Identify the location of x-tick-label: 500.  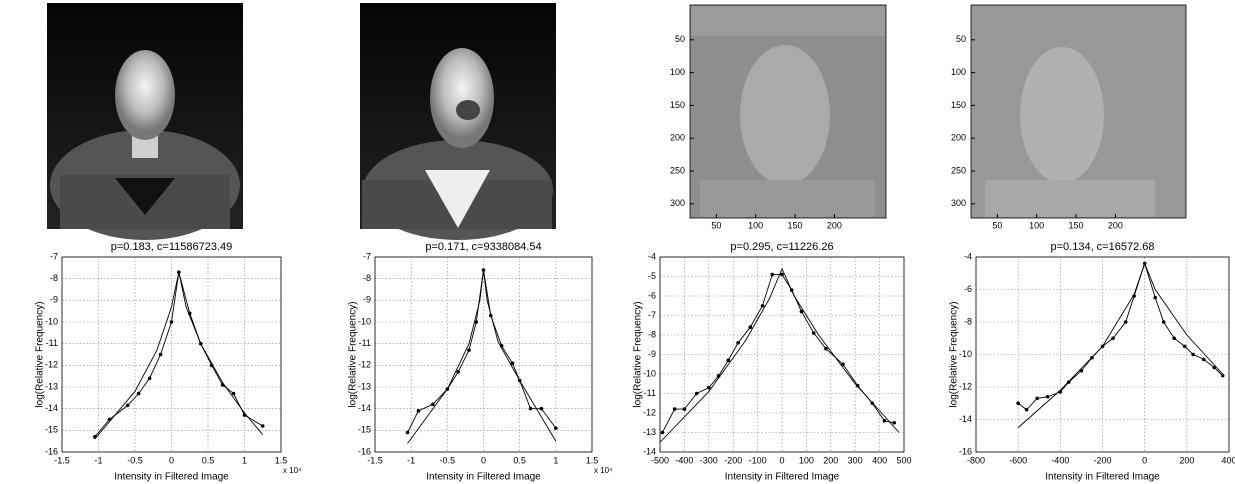
(903, 460).